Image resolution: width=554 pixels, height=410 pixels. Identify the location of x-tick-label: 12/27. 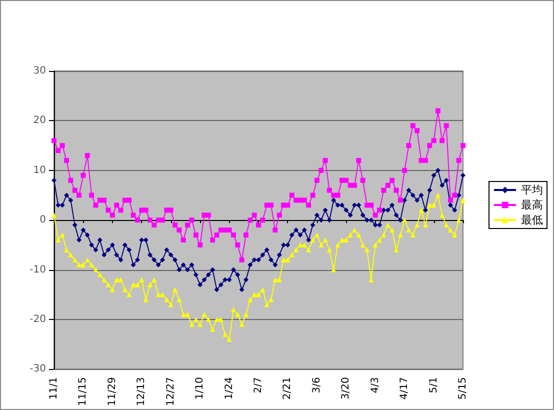
(170, 391).